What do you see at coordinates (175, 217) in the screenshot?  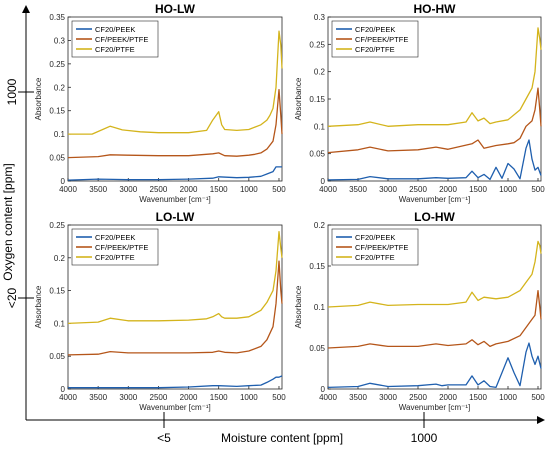 I see `chart-title: LO-LW` at bounding box center [175, 217].